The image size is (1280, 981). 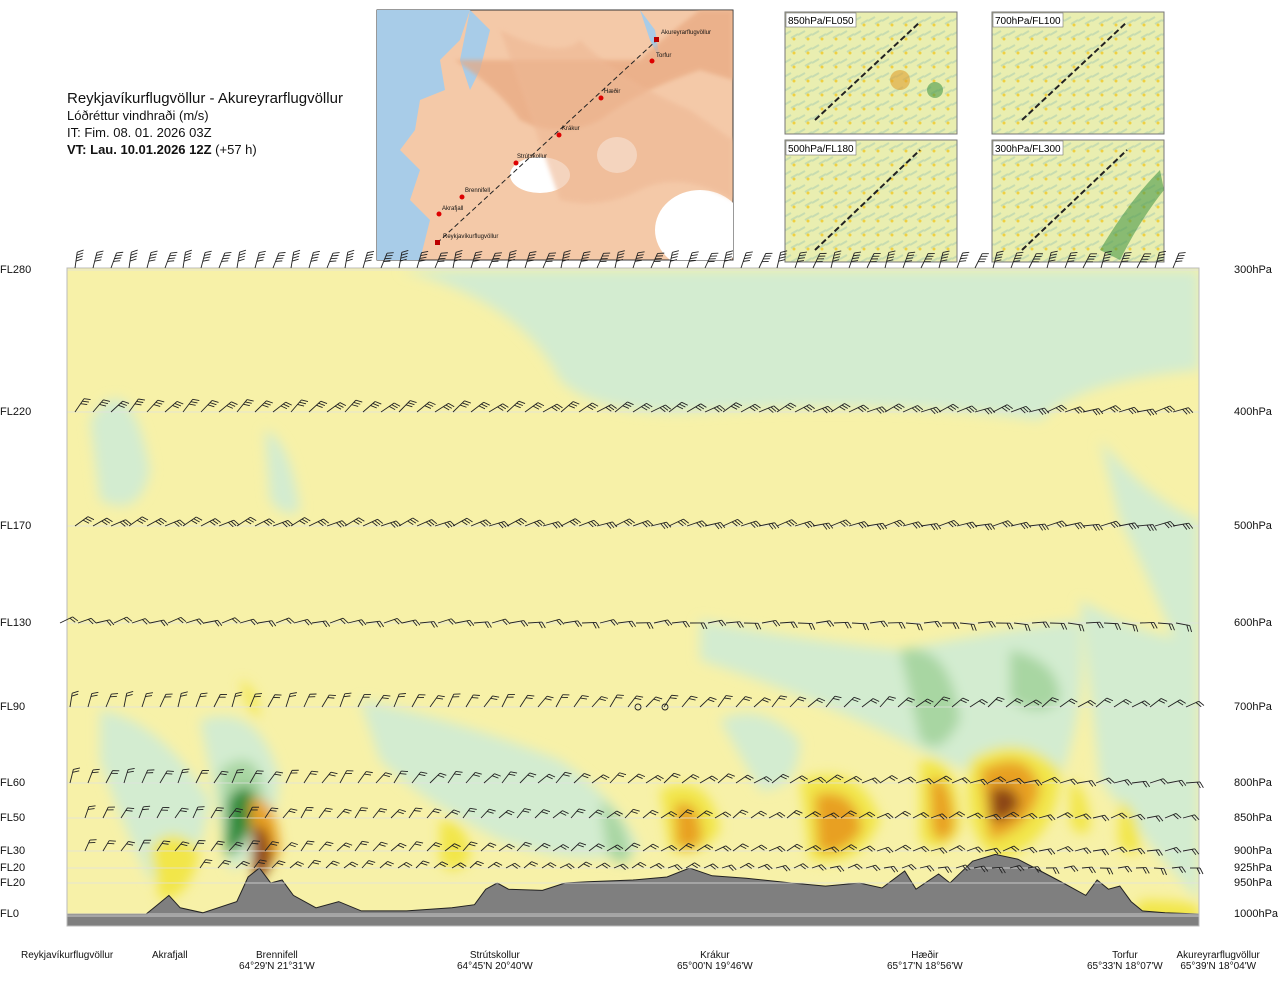 I want to click on issued-time: IT: Fim. 08. 01. 2026 03Z, so click(x=139, y=132).